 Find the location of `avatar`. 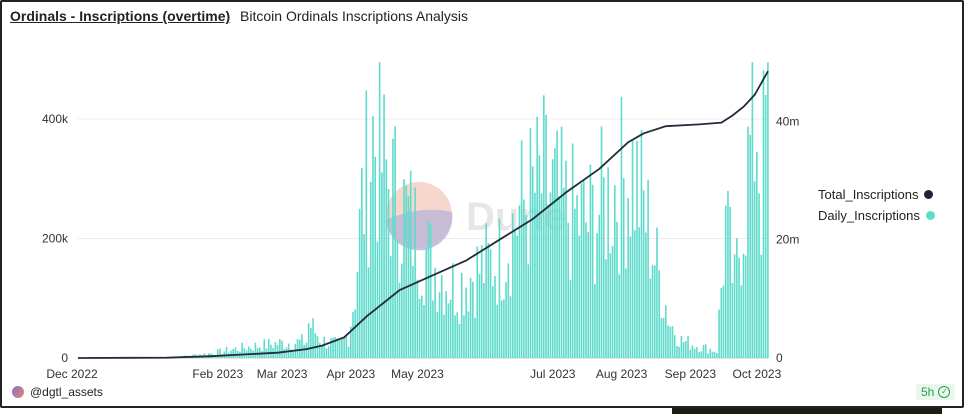

avatar is located at coordinates (18, 392).